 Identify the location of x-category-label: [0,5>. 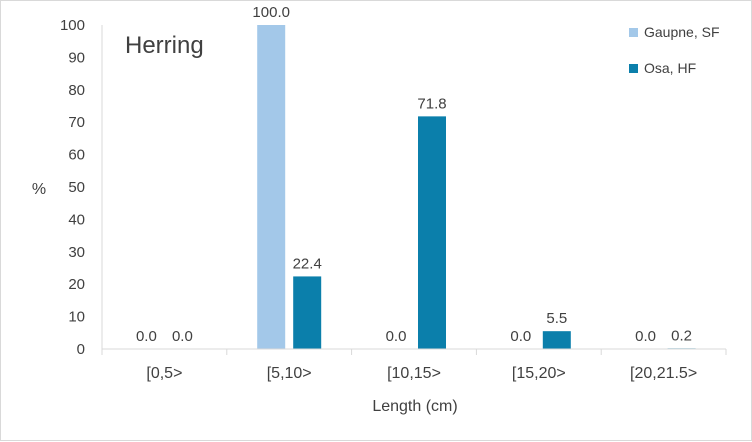
(164, 373).